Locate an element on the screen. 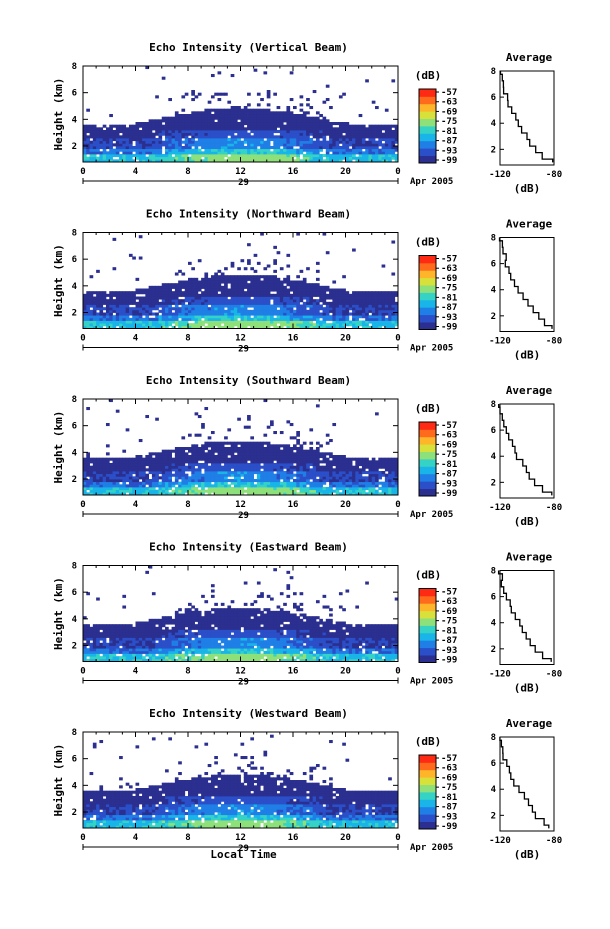  profile-frame is located at coordinates (527, 284).